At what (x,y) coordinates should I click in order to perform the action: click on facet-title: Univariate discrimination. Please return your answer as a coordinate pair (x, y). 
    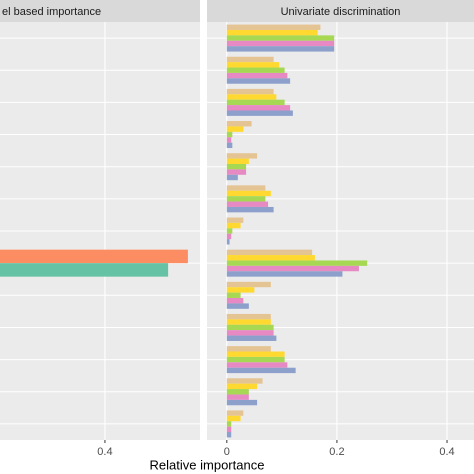
    Looking at the image, I should click on (341, 12).